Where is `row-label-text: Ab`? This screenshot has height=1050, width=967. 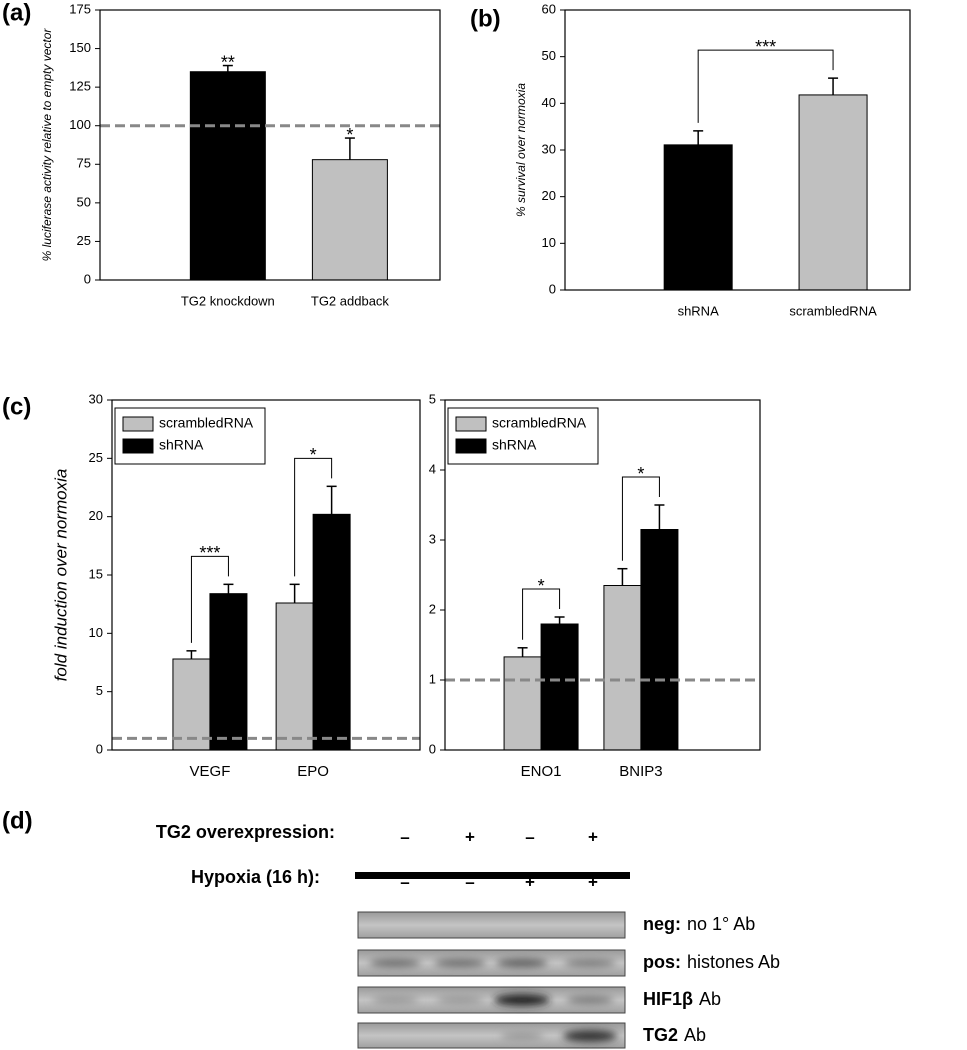 row-label-text: Ab is located at coordinates (710, 999).